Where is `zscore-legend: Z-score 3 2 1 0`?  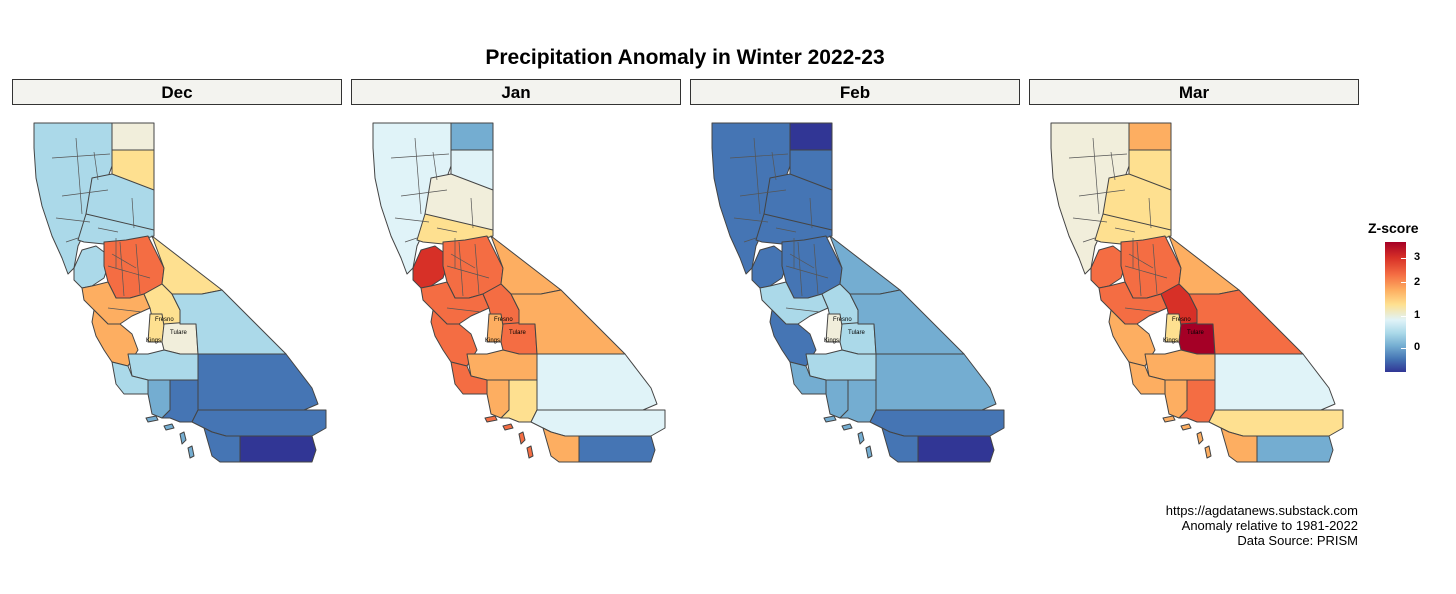 zscore-legend: Z-score 3 2 1 0 is located at coordinates (1408, 300).